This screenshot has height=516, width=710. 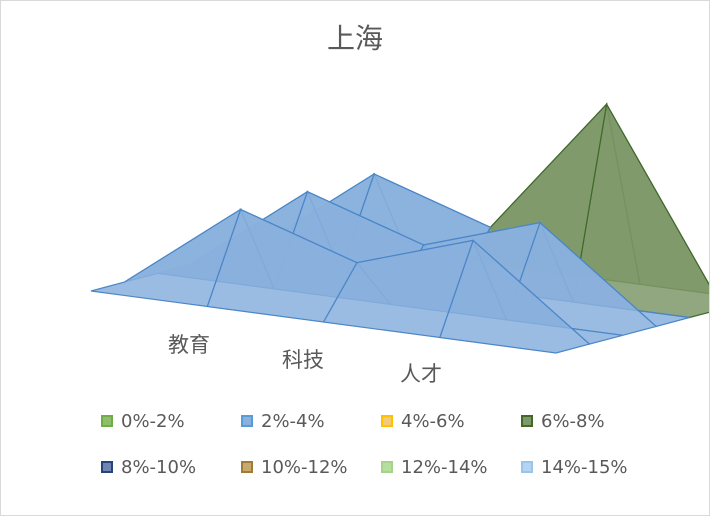 I want to click on category-label-talent: 人才, so click(x=421, y=374).